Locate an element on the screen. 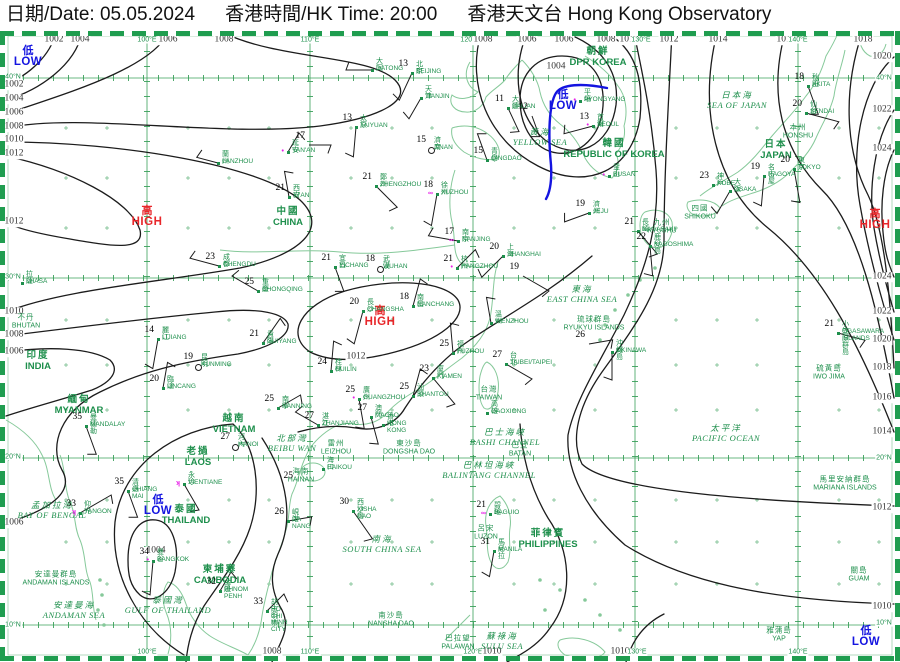 This screenshot has height=662, width=900. date-label: 日期/Date: 05.05.2024 is located at coordinates (101, 14).